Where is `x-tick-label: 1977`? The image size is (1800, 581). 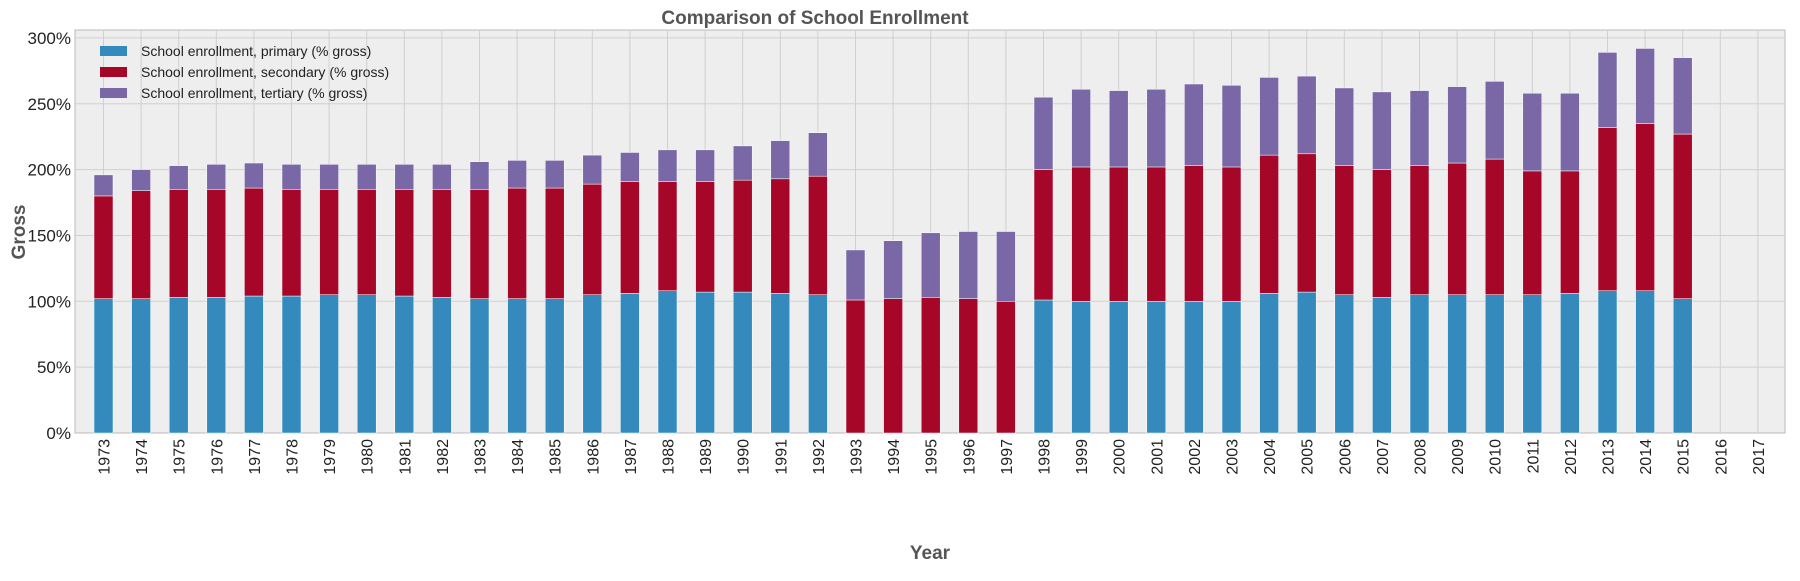 x-tick-label: 1977 is located at coordinates (255, 457).